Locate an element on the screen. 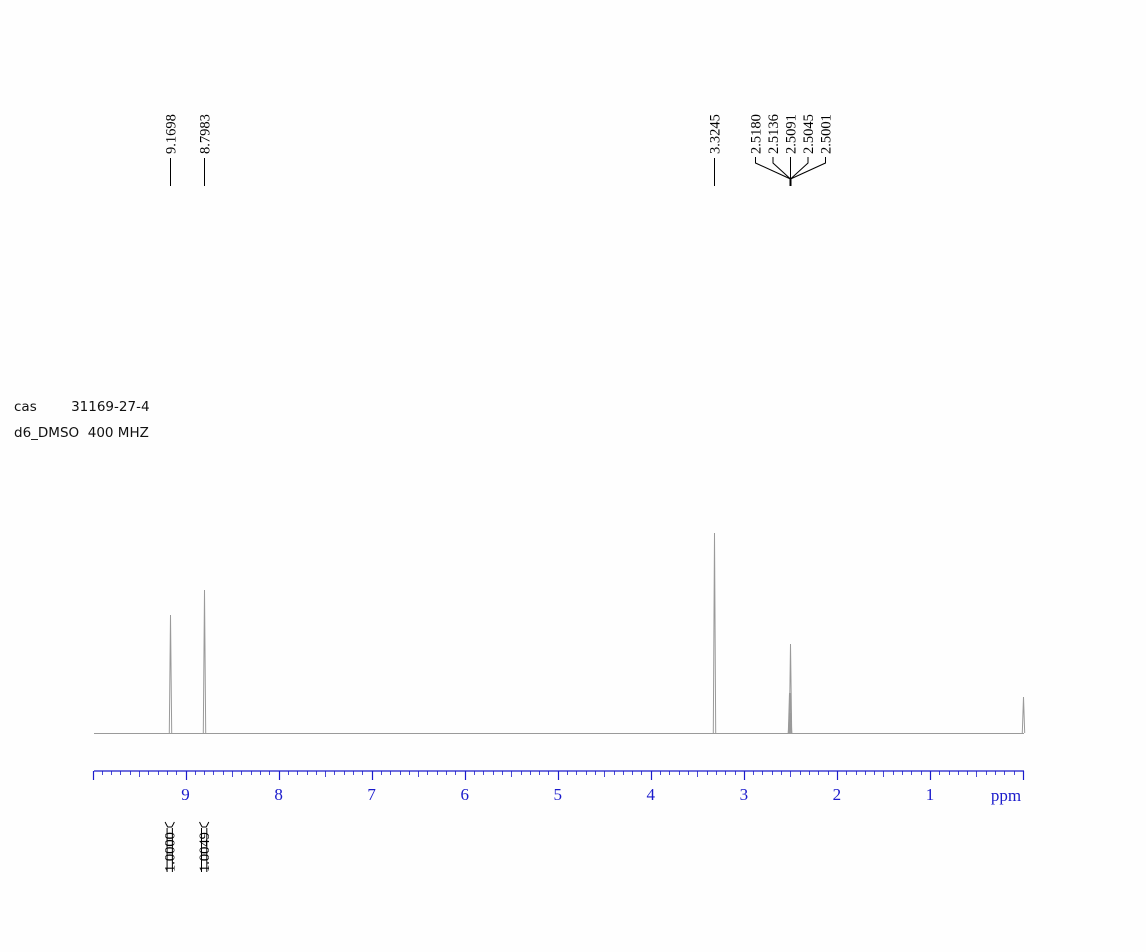 This screenshot has width=1146, height=952. peak-label: 3.3245 is located at coordinates (716, 134).